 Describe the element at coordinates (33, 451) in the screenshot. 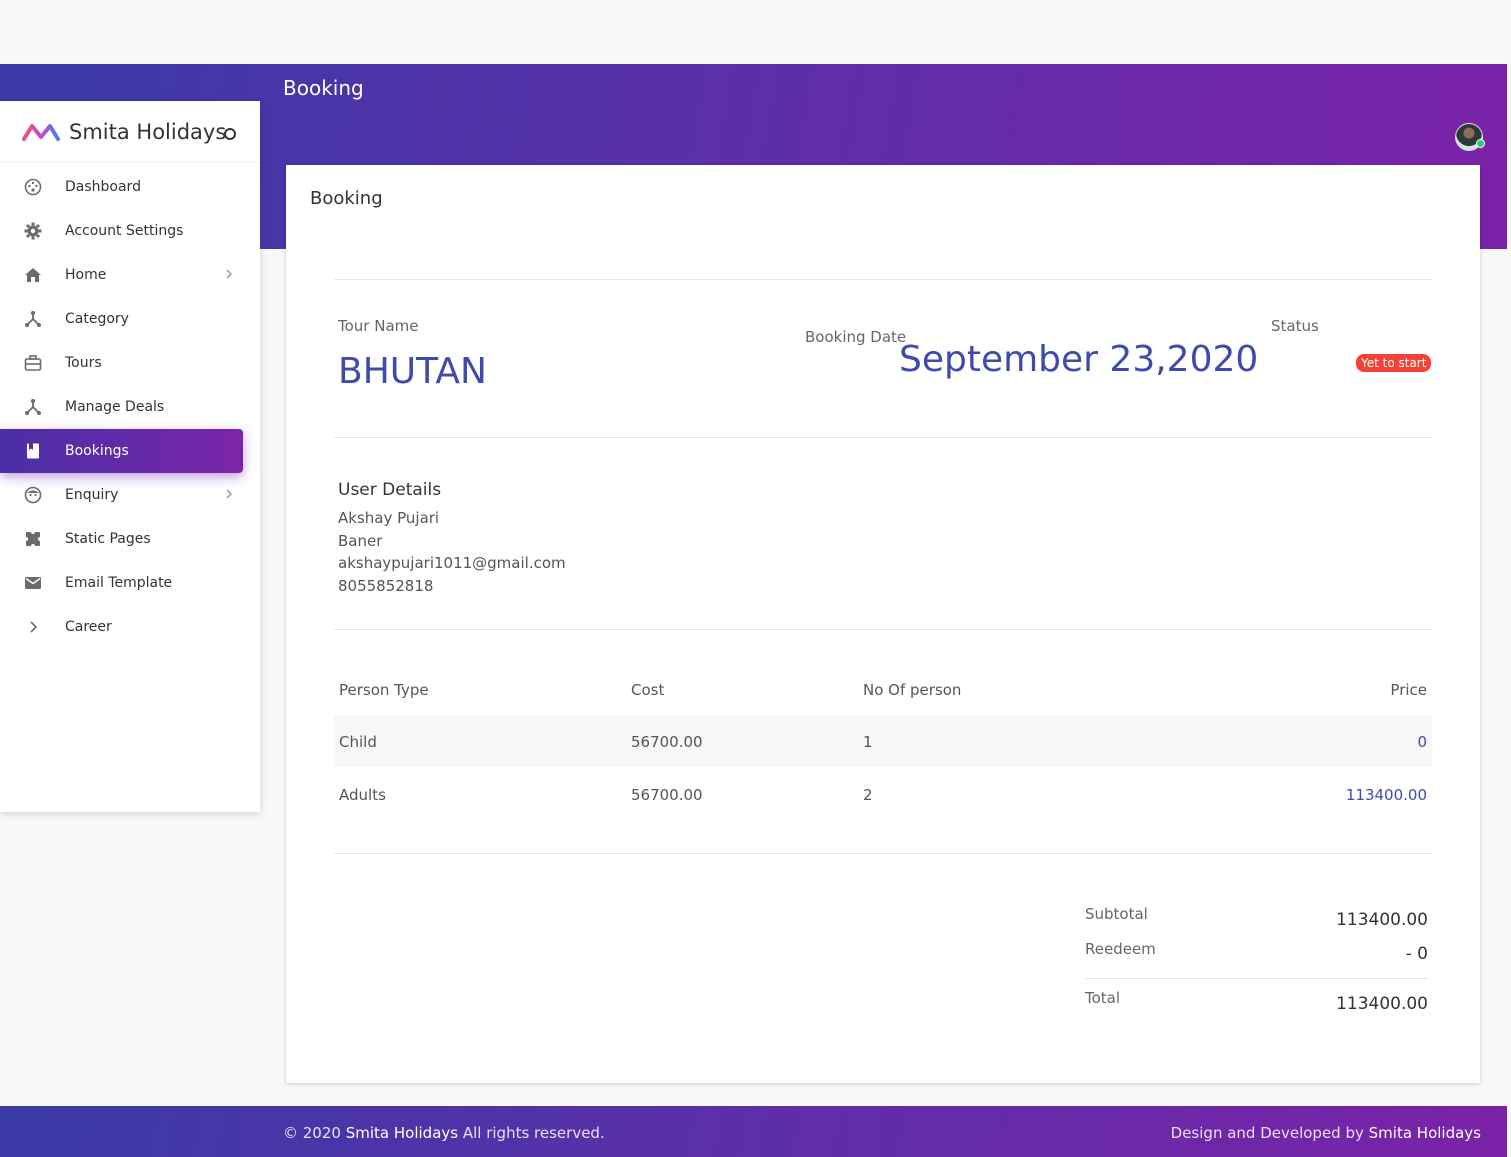

I see `book-icon` at that location.